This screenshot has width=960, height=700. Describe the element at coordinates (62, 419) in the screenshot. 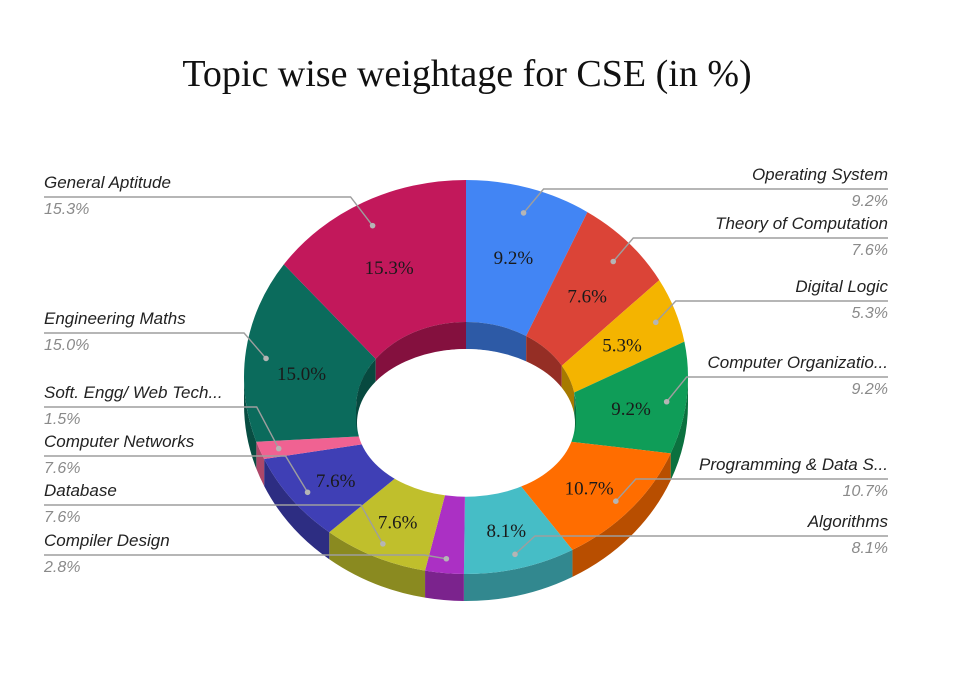

I see `legend-value-soft-engg-web-technologies: 1.5%` at that location.